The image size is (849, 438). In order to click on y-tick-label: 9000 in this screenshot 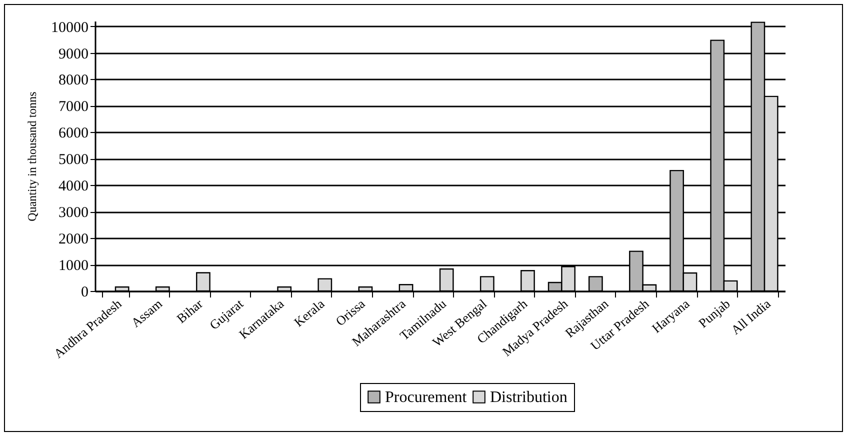, I will do `click(73, 54)`.